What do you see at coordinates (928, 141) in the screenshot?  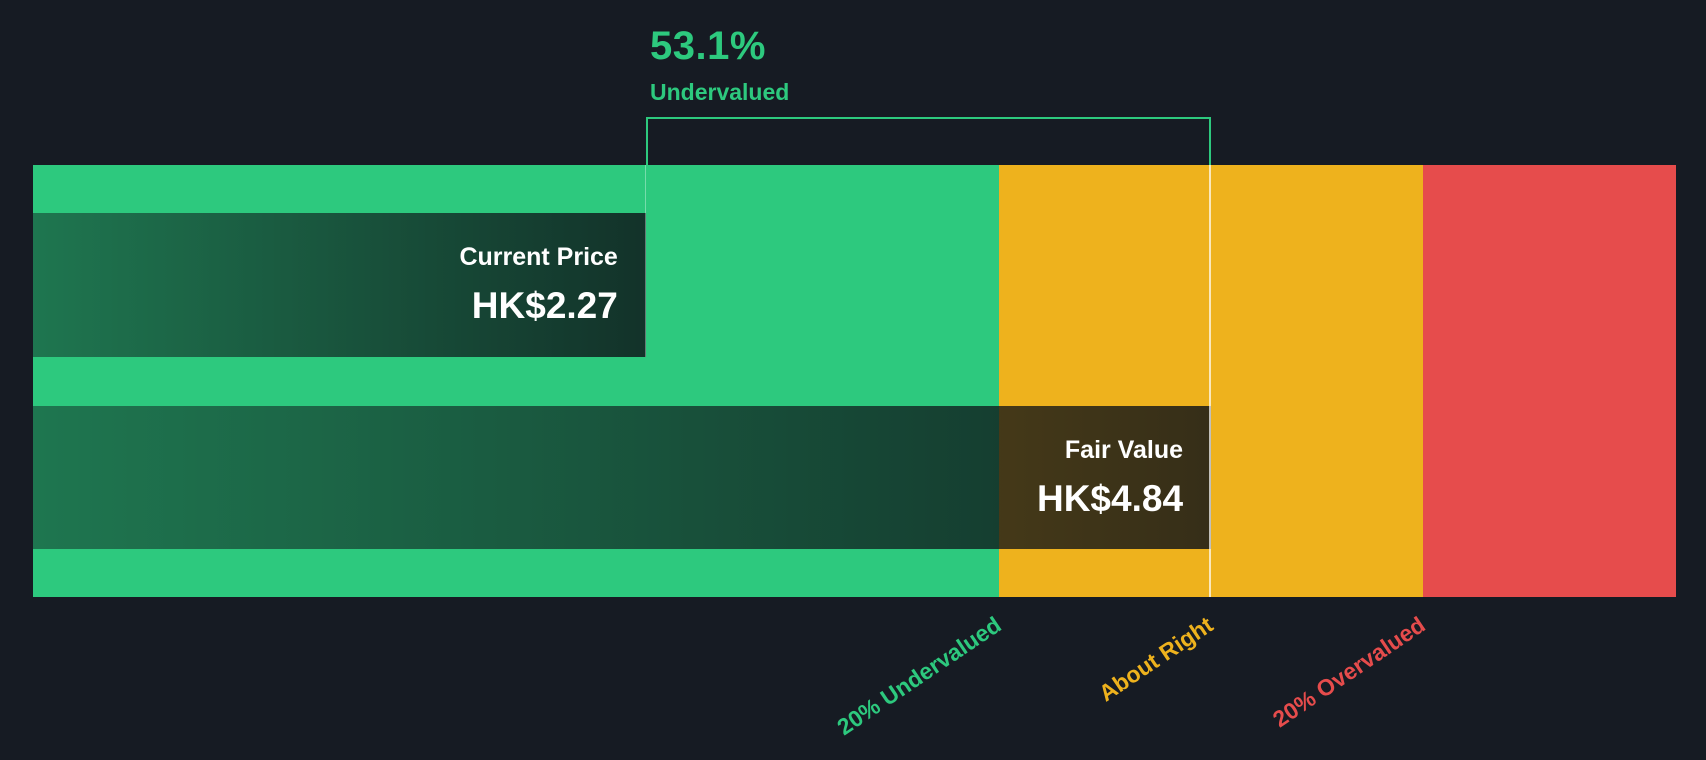 I see `discount-bracket` at bounding box center [928, 141].